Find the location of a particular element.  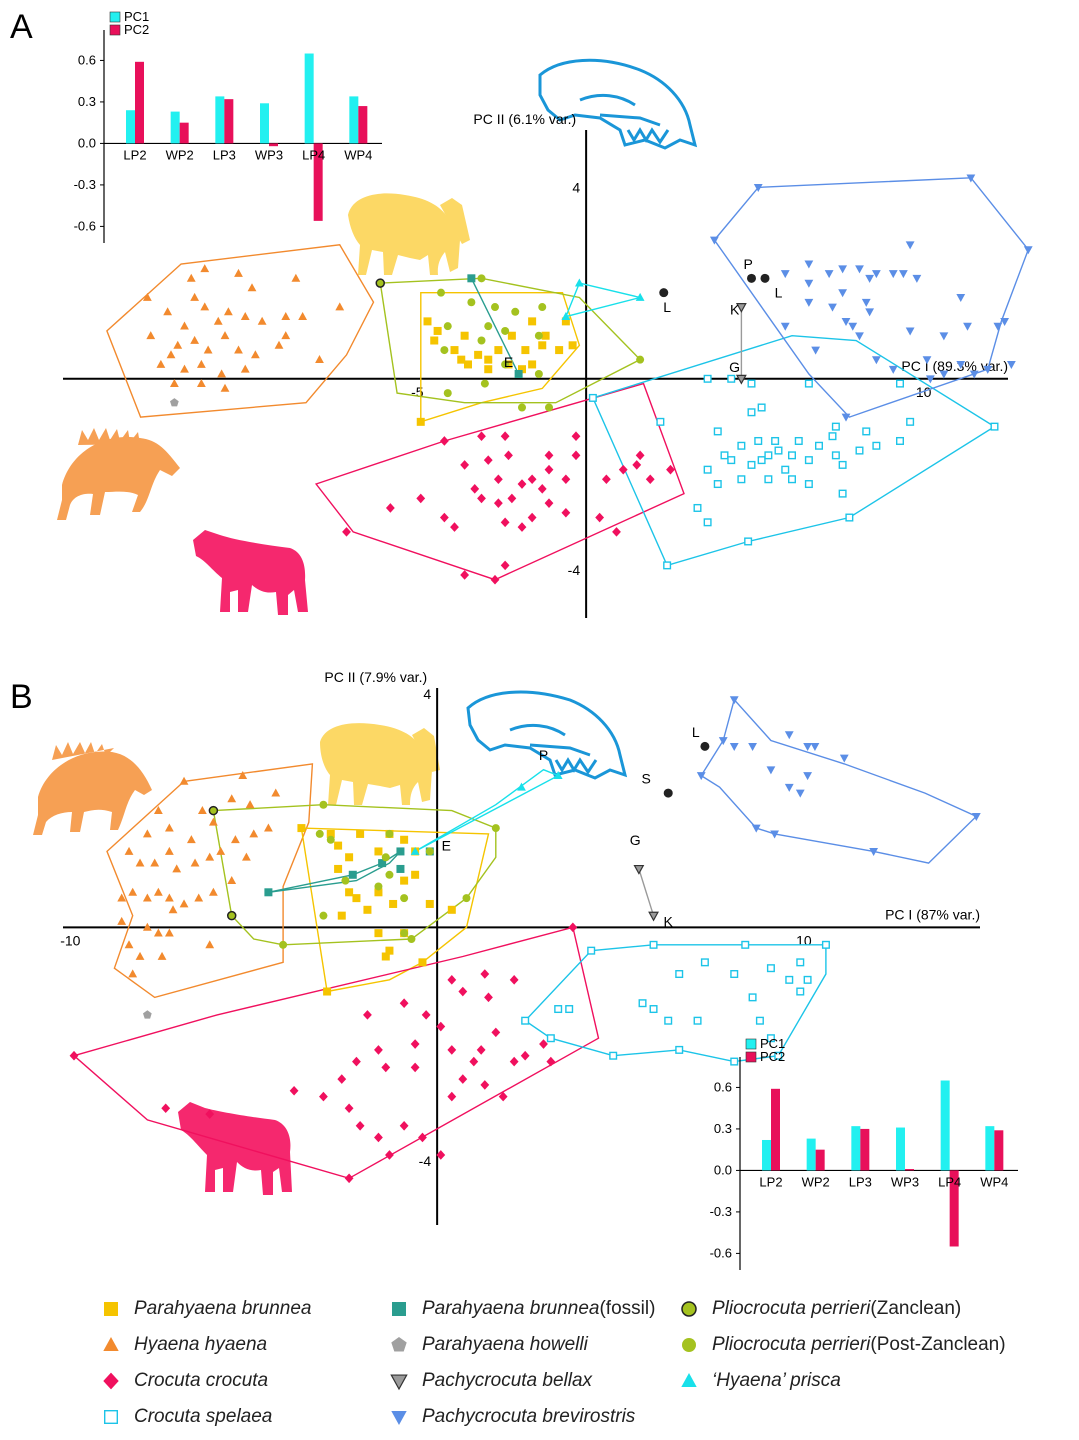

bar-legend-label: PC1 is located at coordinates (136, 16).